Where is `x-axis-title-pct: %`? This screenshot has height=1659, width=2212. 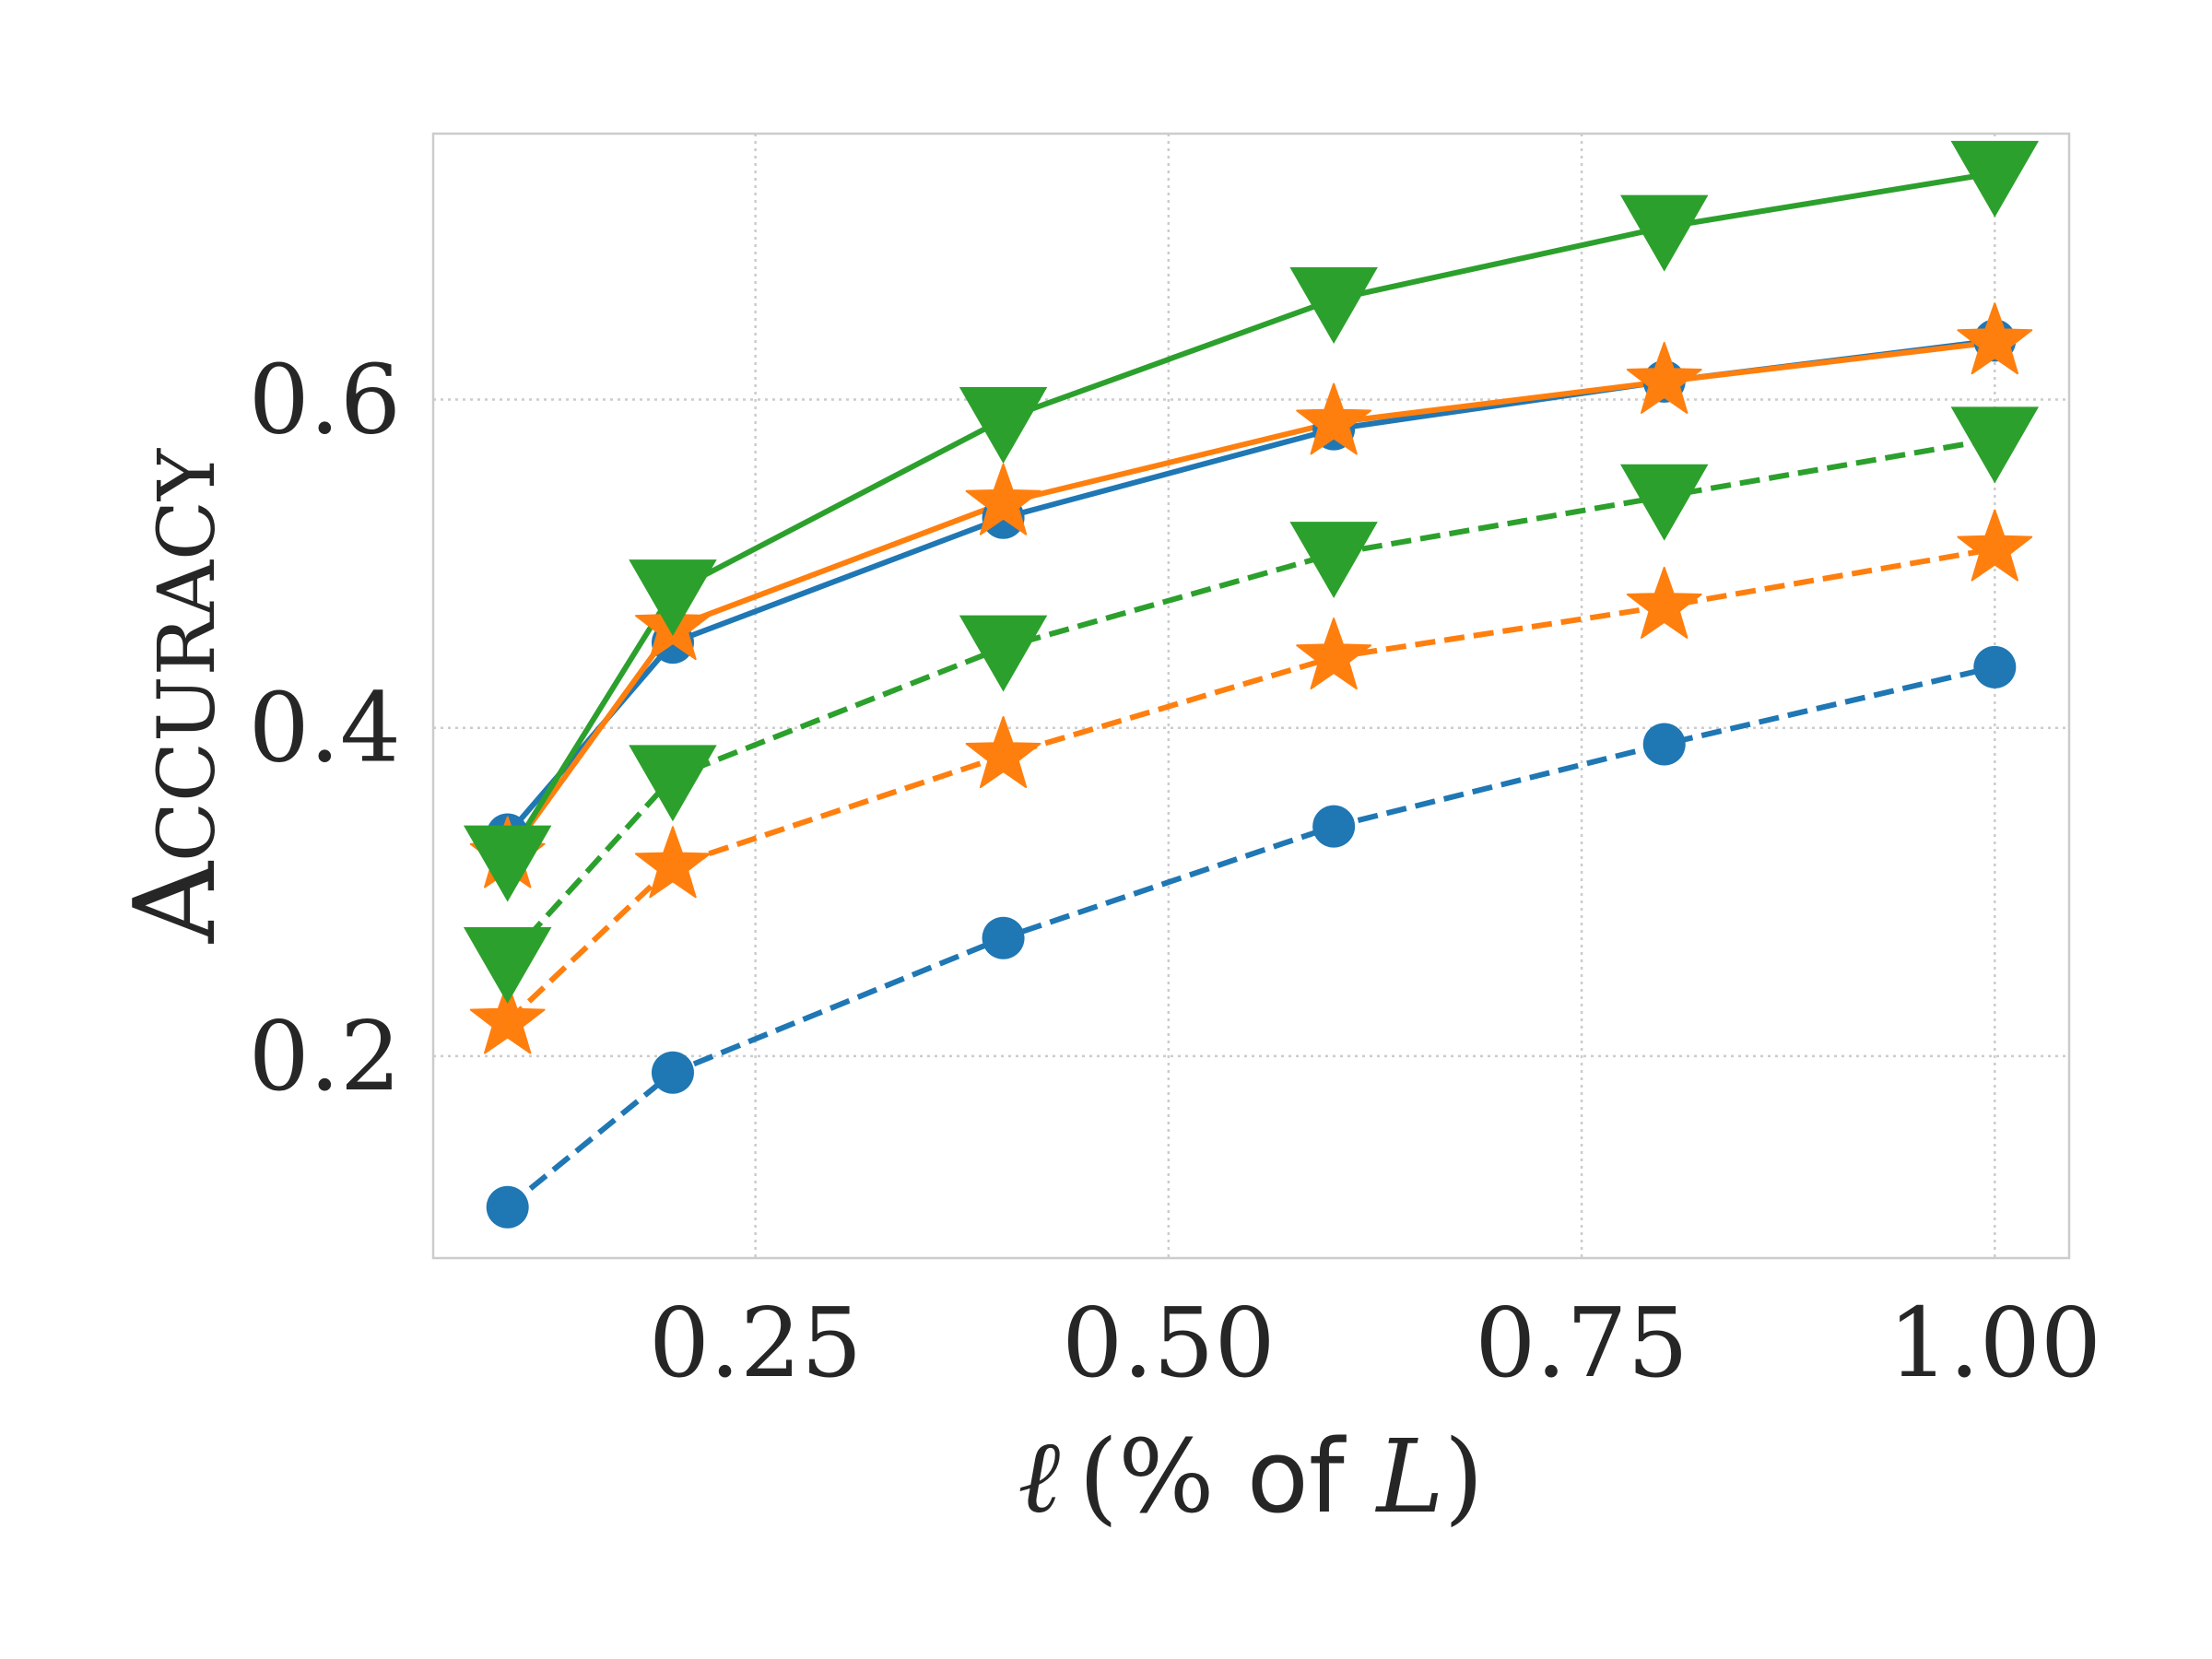
x-axis-title-pct: % is located at coordinates (1166, 1476).